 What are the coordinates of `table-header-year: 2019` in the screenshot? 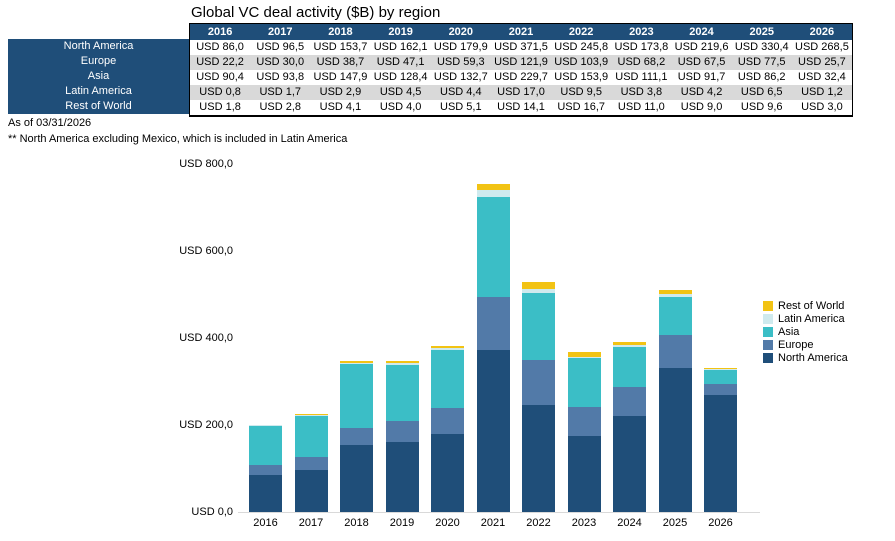 It's located at (400, 32).